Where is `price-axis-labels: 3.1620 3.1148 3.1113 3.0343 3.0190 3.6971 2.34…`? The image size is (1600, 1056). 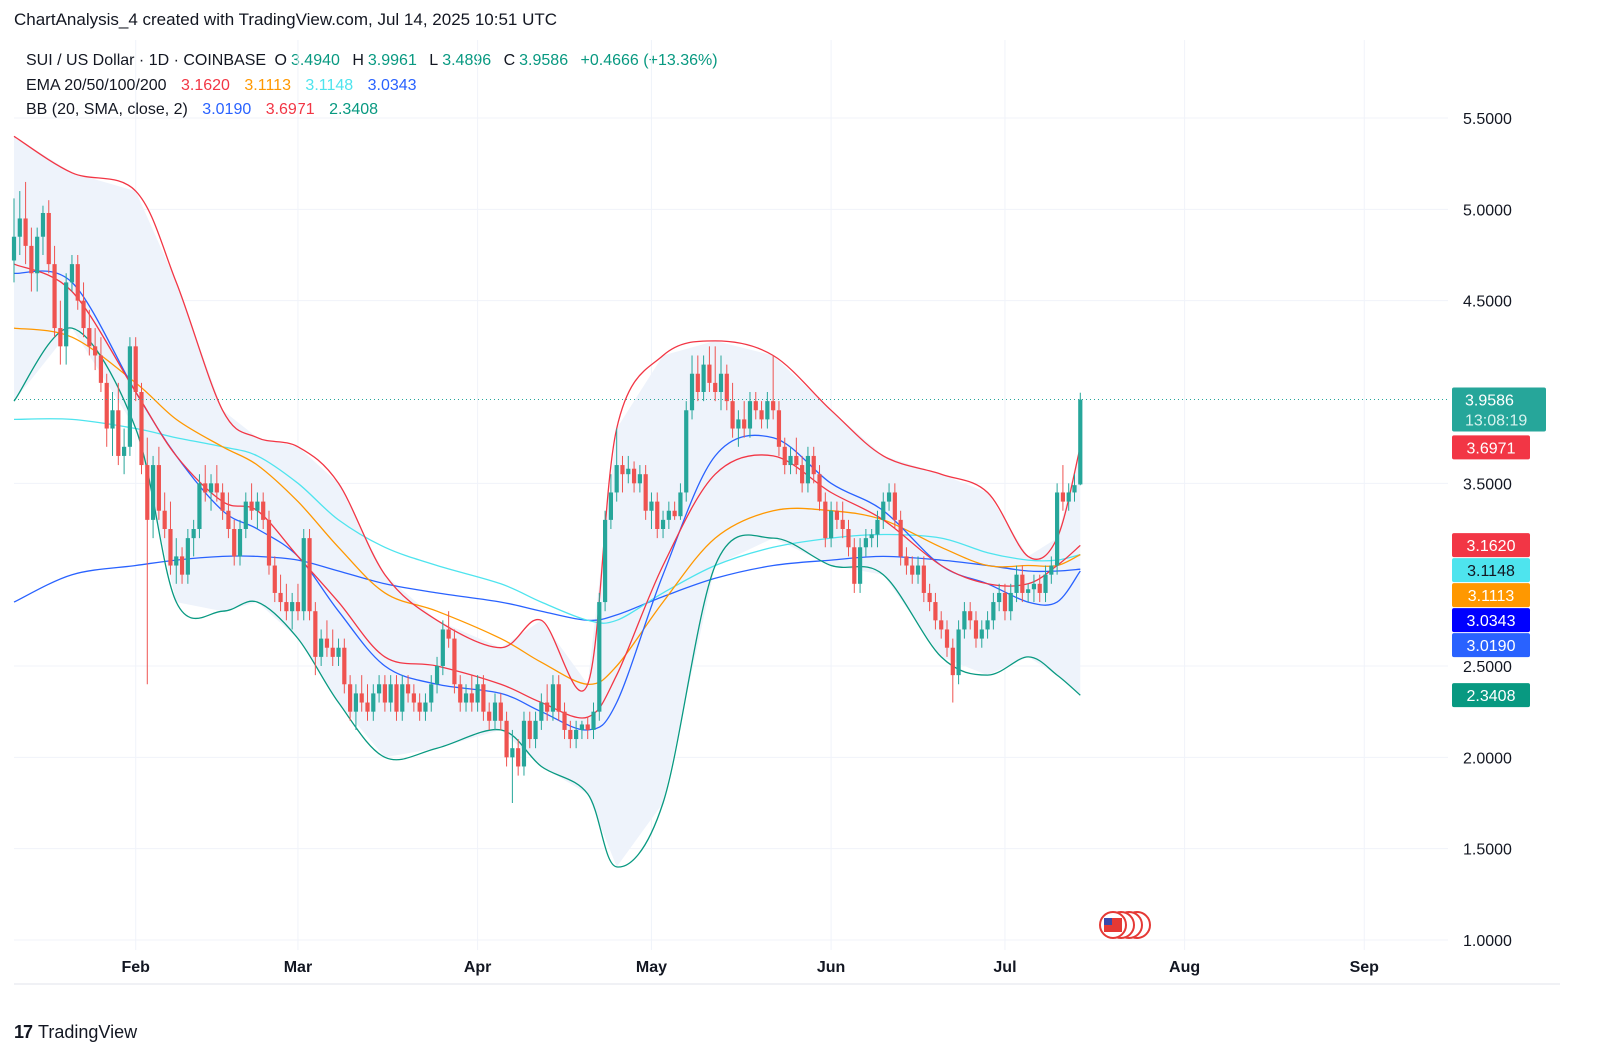 price-axis-labels: 3.1620 3.1148 3.1113 3.0343 3.0190 3.6971 2.34… is located at coordinates (1499, 547).